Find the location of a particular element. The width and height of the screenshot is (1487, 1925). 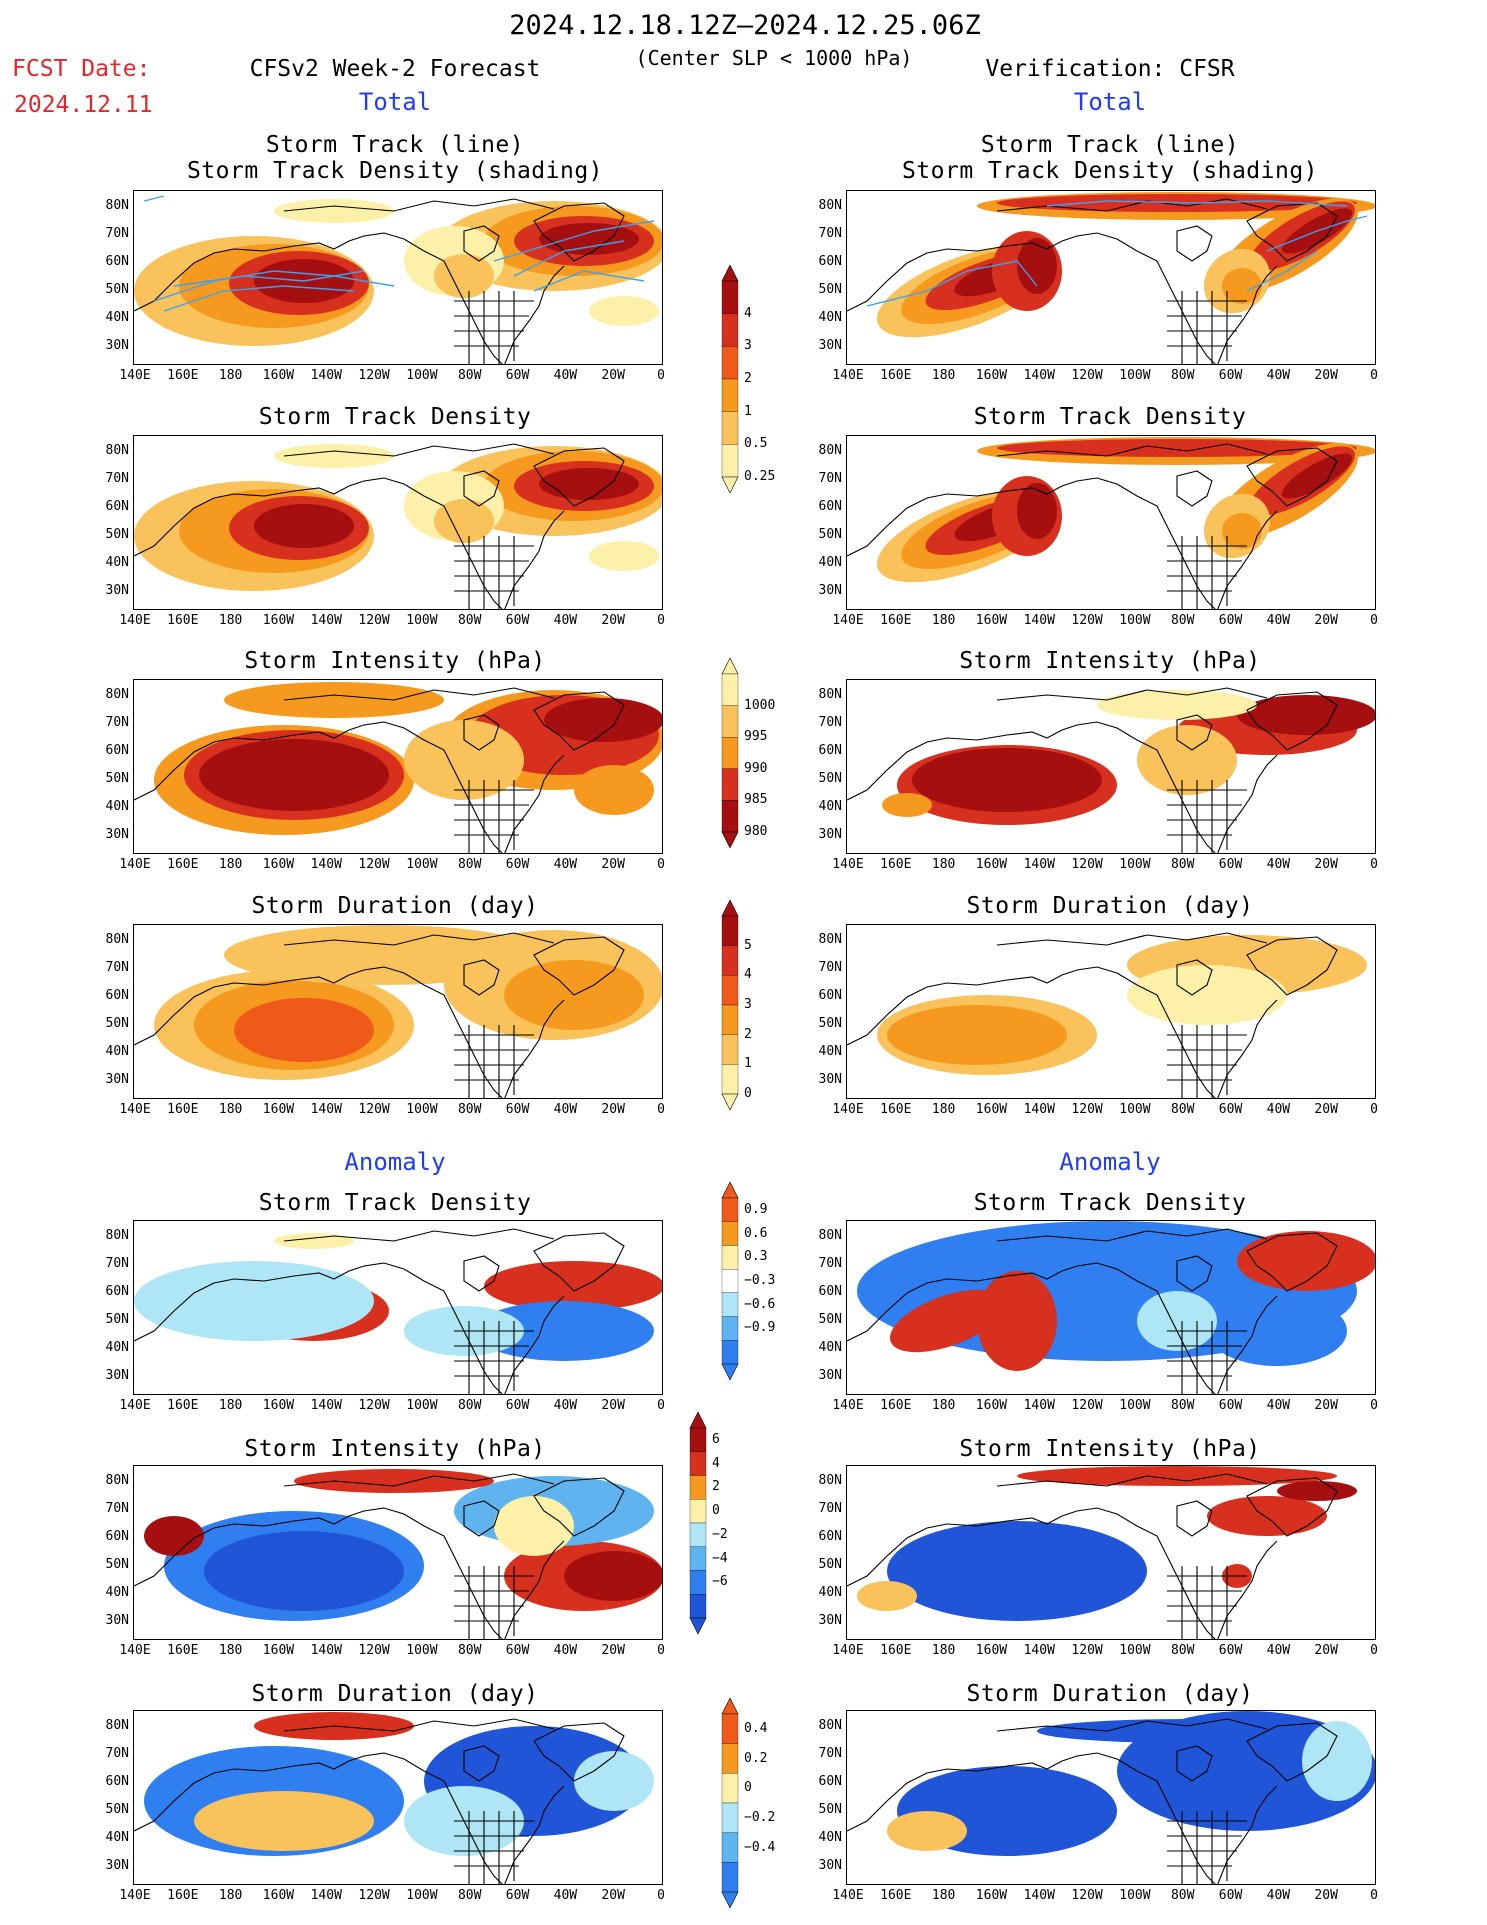

fcst-track-density-with-lines is located at coordinates (398, 277).